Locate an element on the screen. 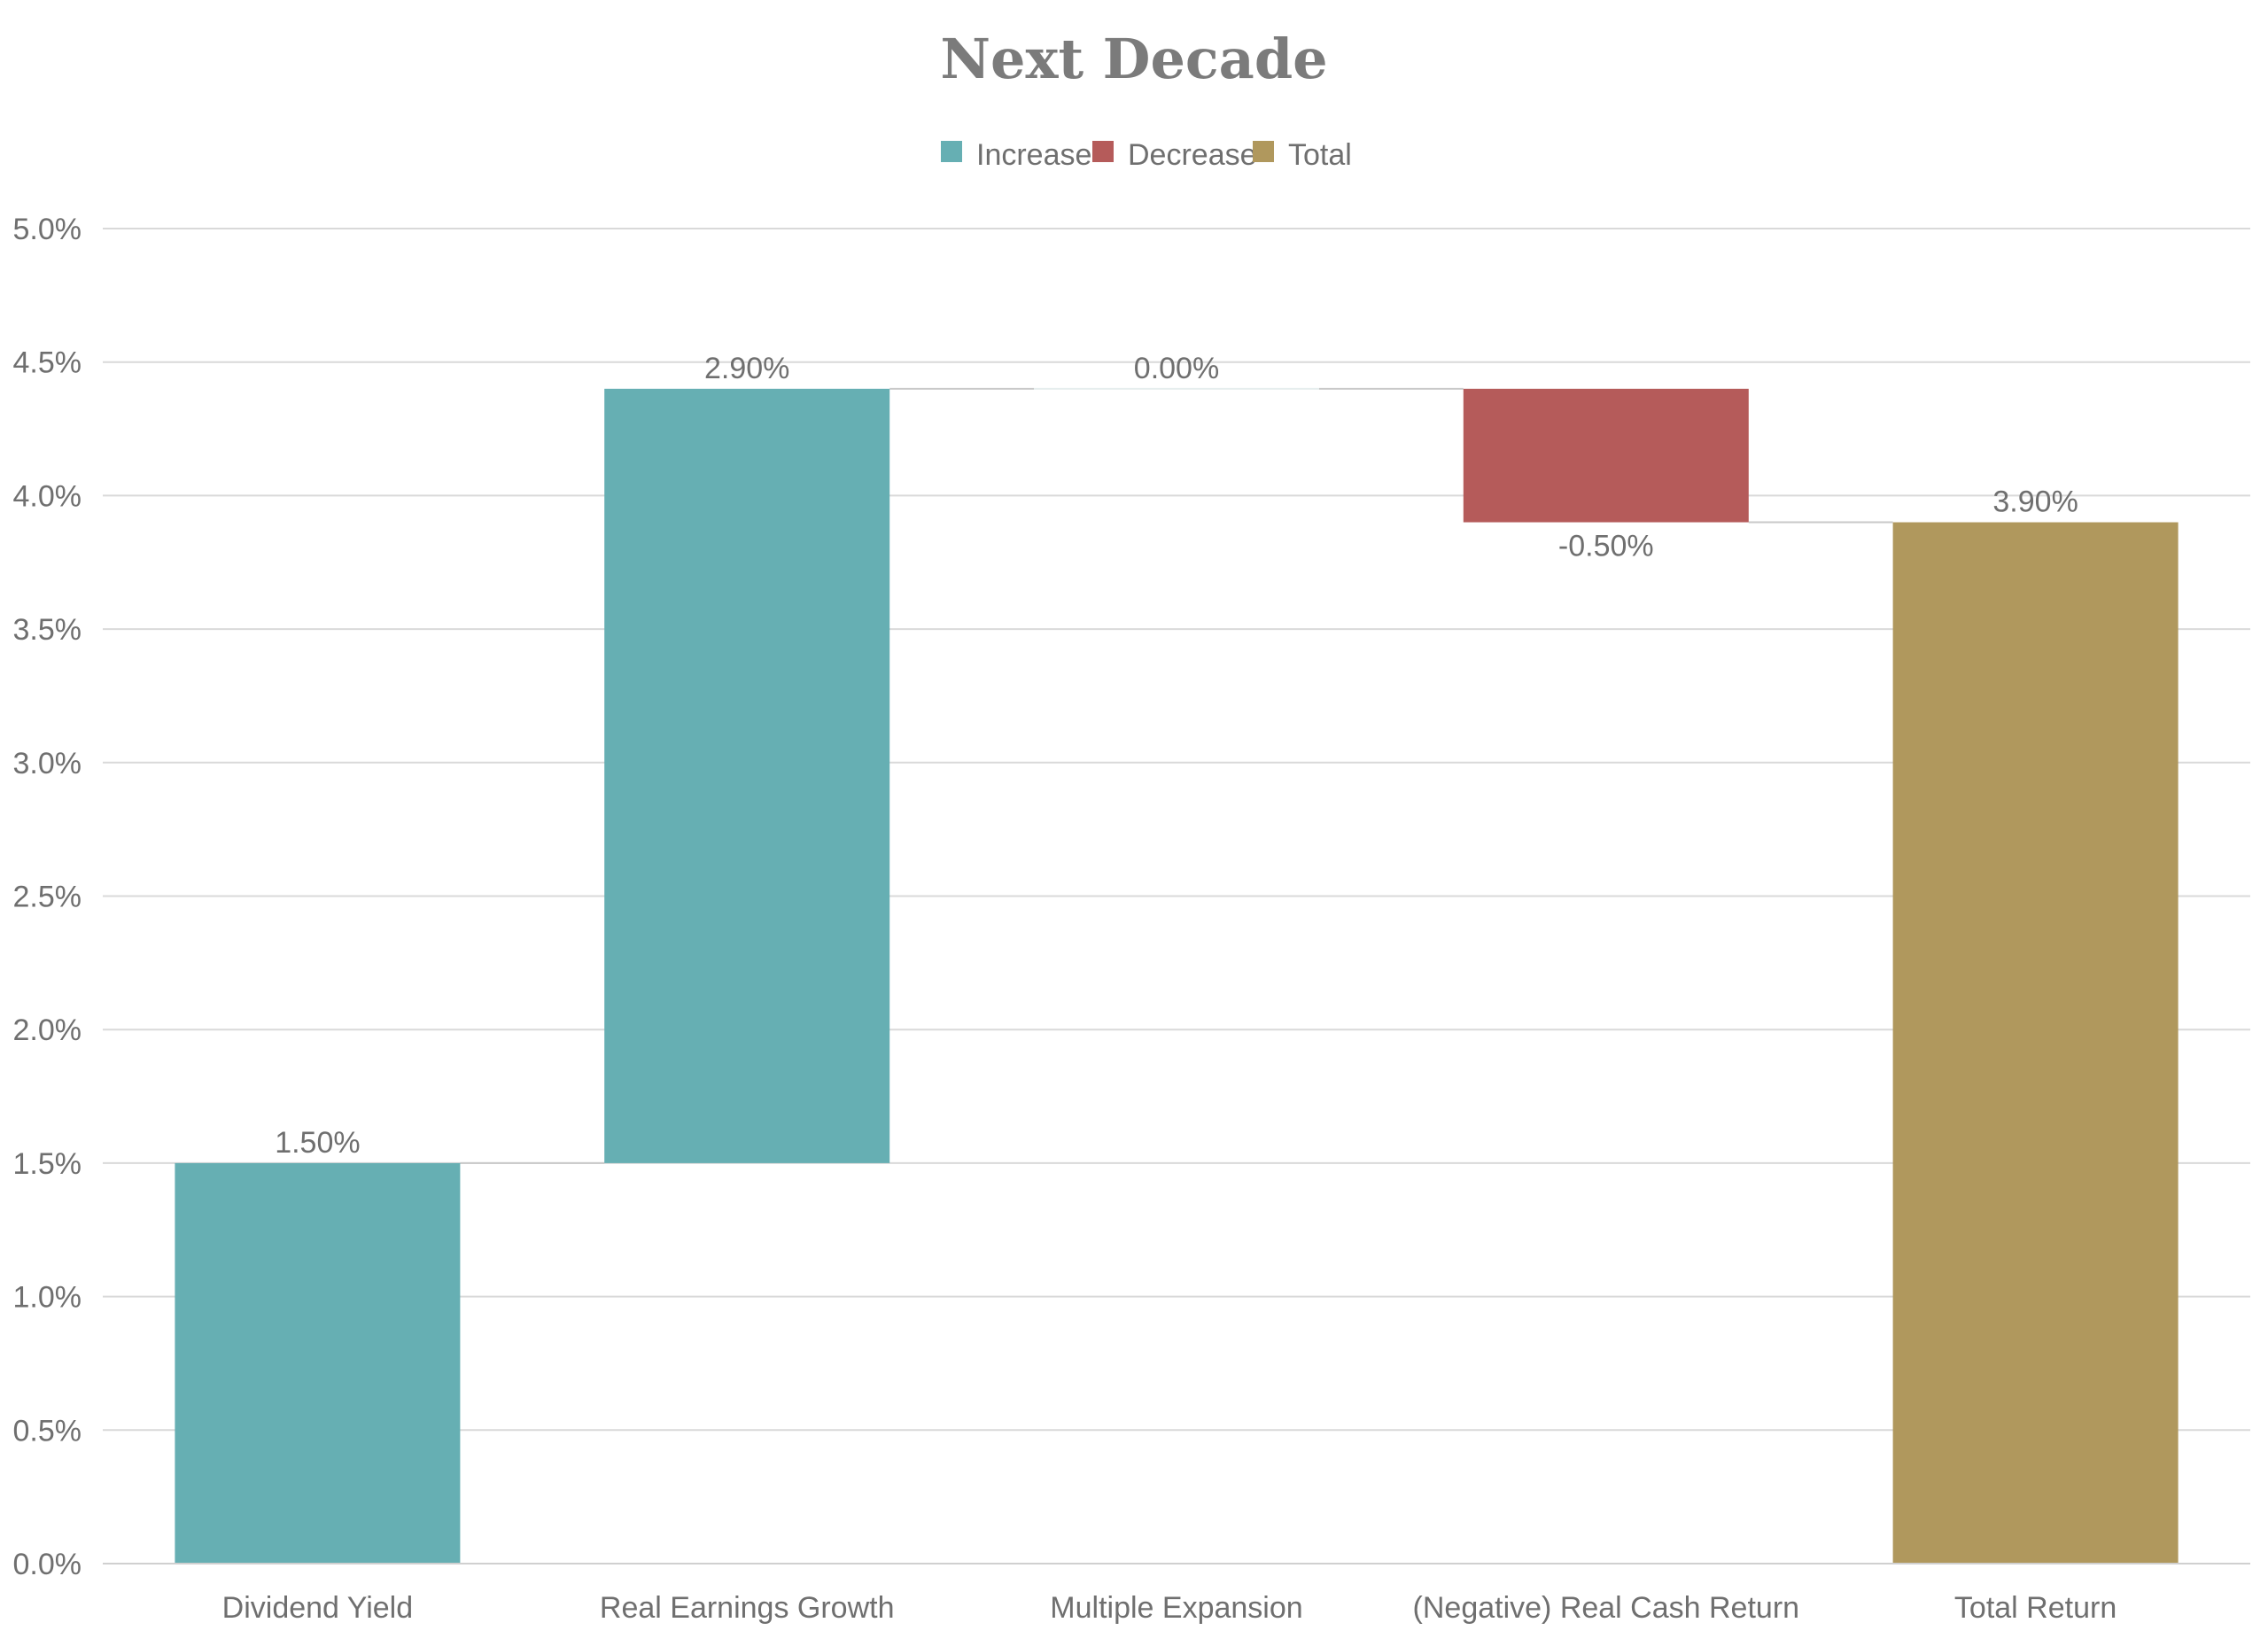  data-label: 1.50% is located at coordinates (317, 1143).